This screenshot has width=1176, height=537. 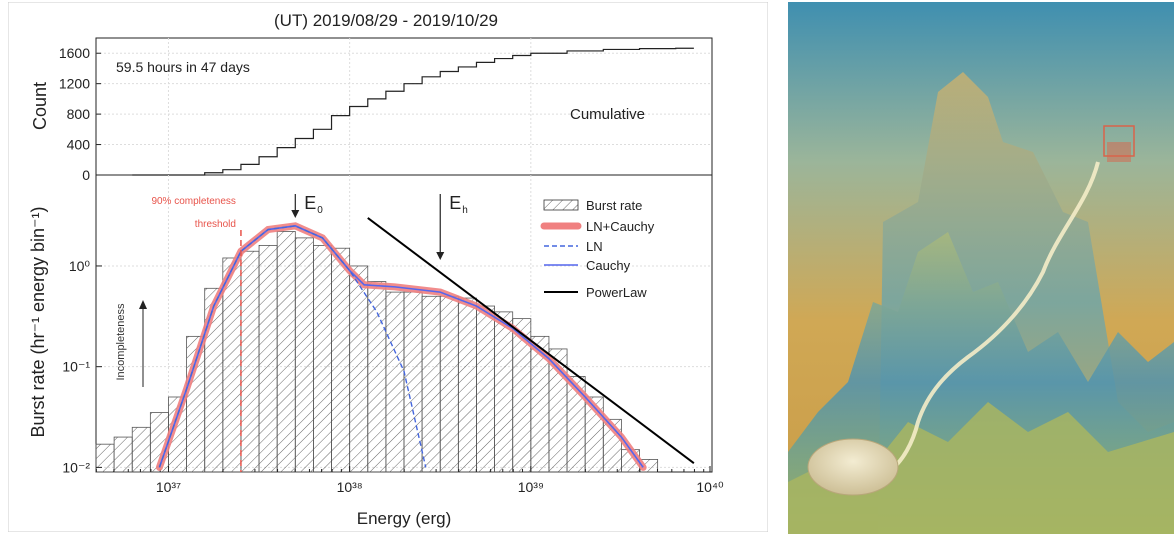 What do you see at coordinates (183, 67) in the screenshot?
I see `duration-annotation: 59.5 hours in 47 days` at bounding box center [183, 67].